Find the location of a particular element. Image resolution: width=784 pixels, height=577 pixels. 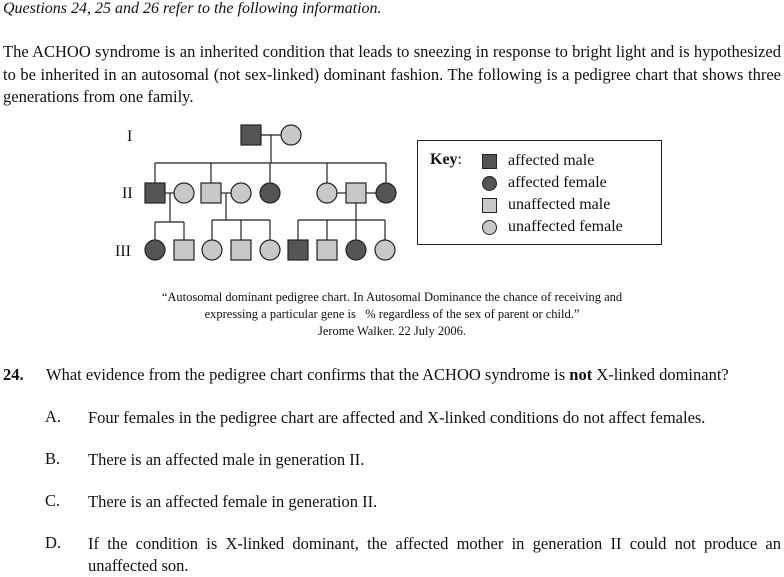

option-c-letter: C. is located at coordinates (53, 500).